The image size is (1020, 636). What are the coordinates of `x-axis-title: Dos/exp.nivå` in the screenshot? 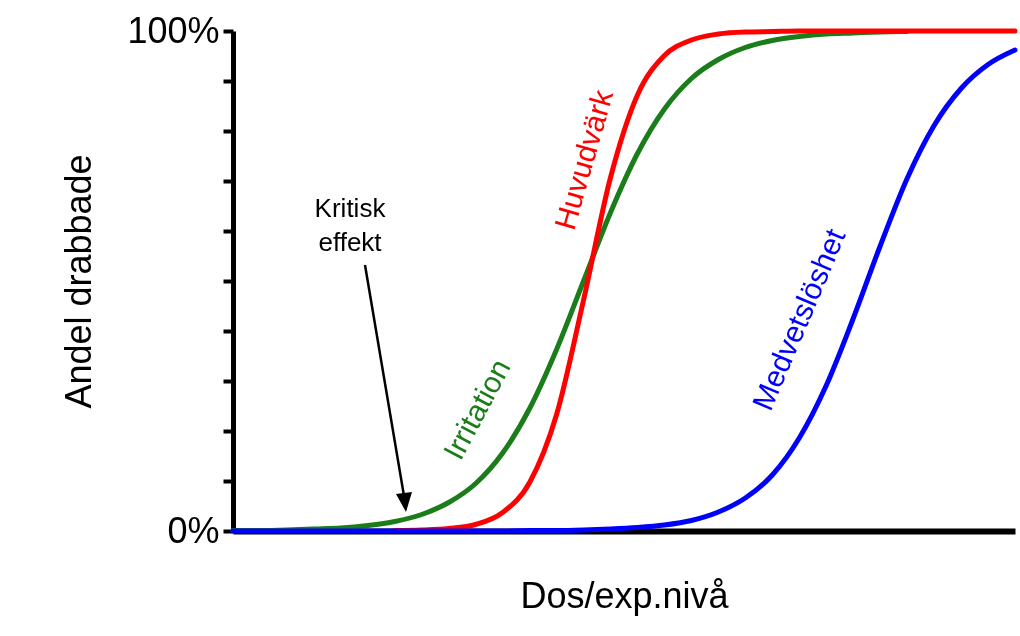 It's located at (625, 595).